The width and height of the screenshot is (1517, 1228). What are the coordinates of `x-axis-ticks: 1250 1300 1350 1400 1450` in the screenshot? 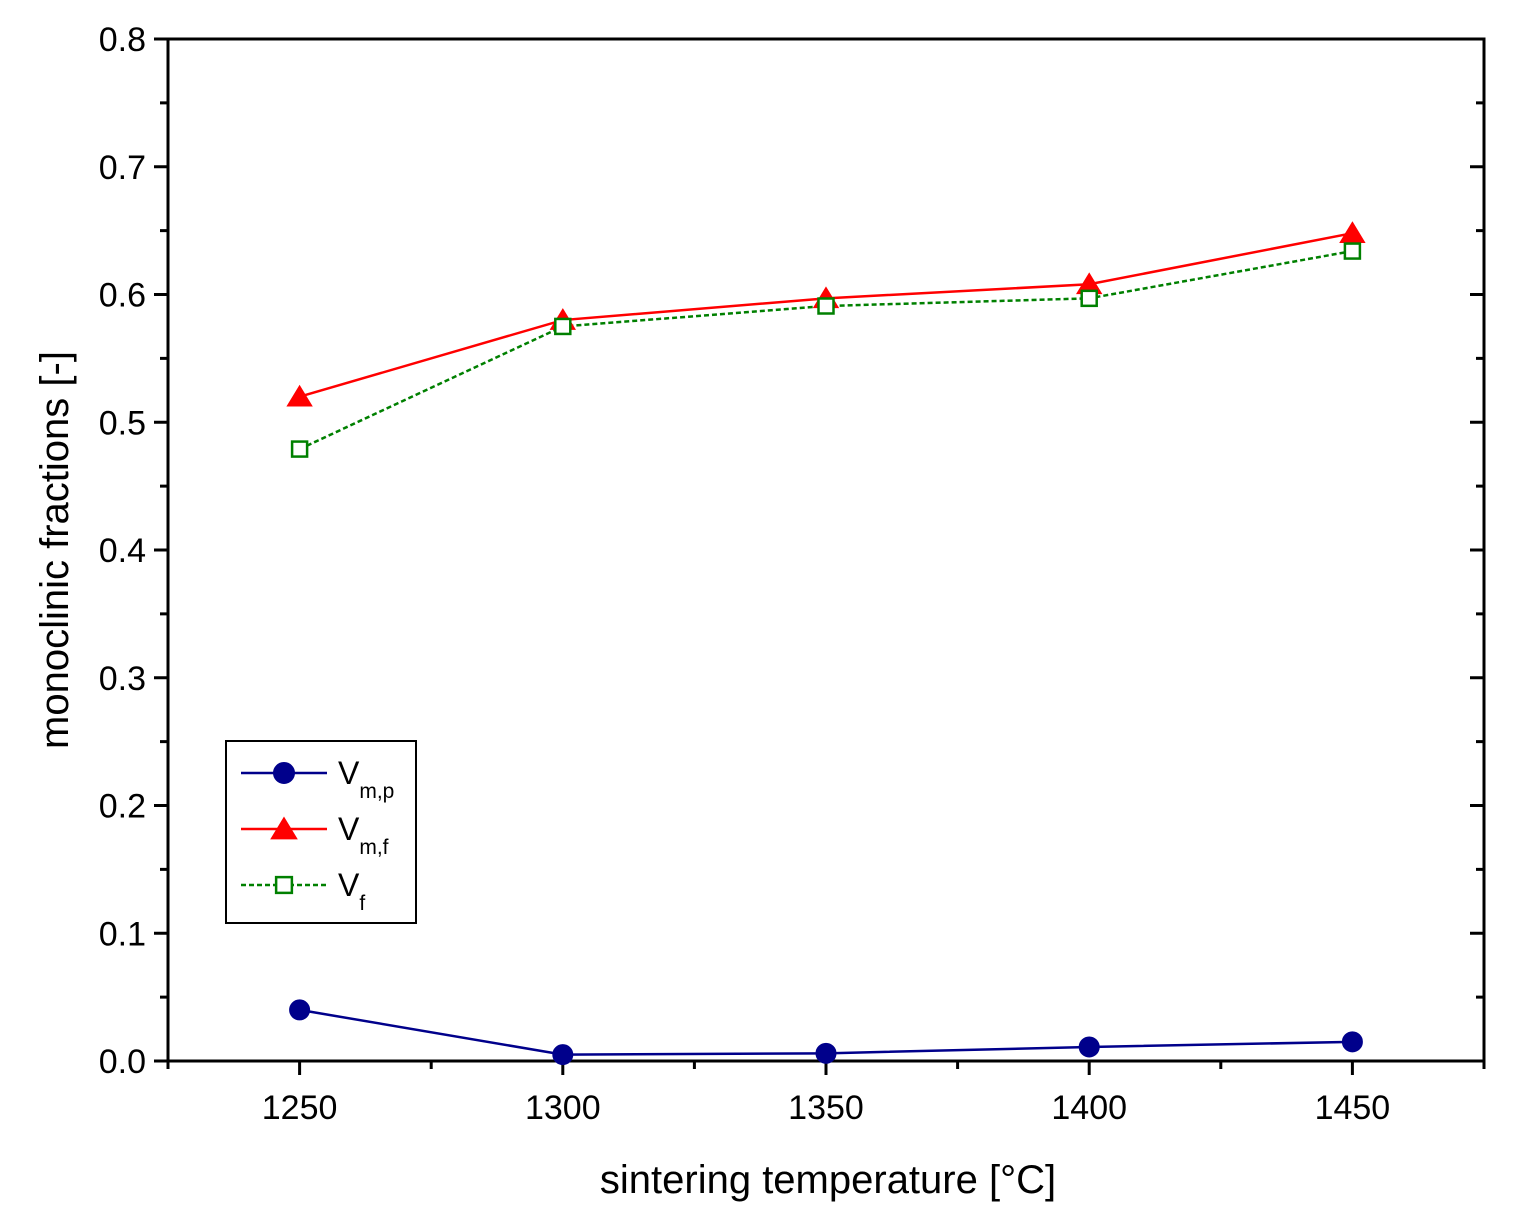 It's located at (826, 1094).